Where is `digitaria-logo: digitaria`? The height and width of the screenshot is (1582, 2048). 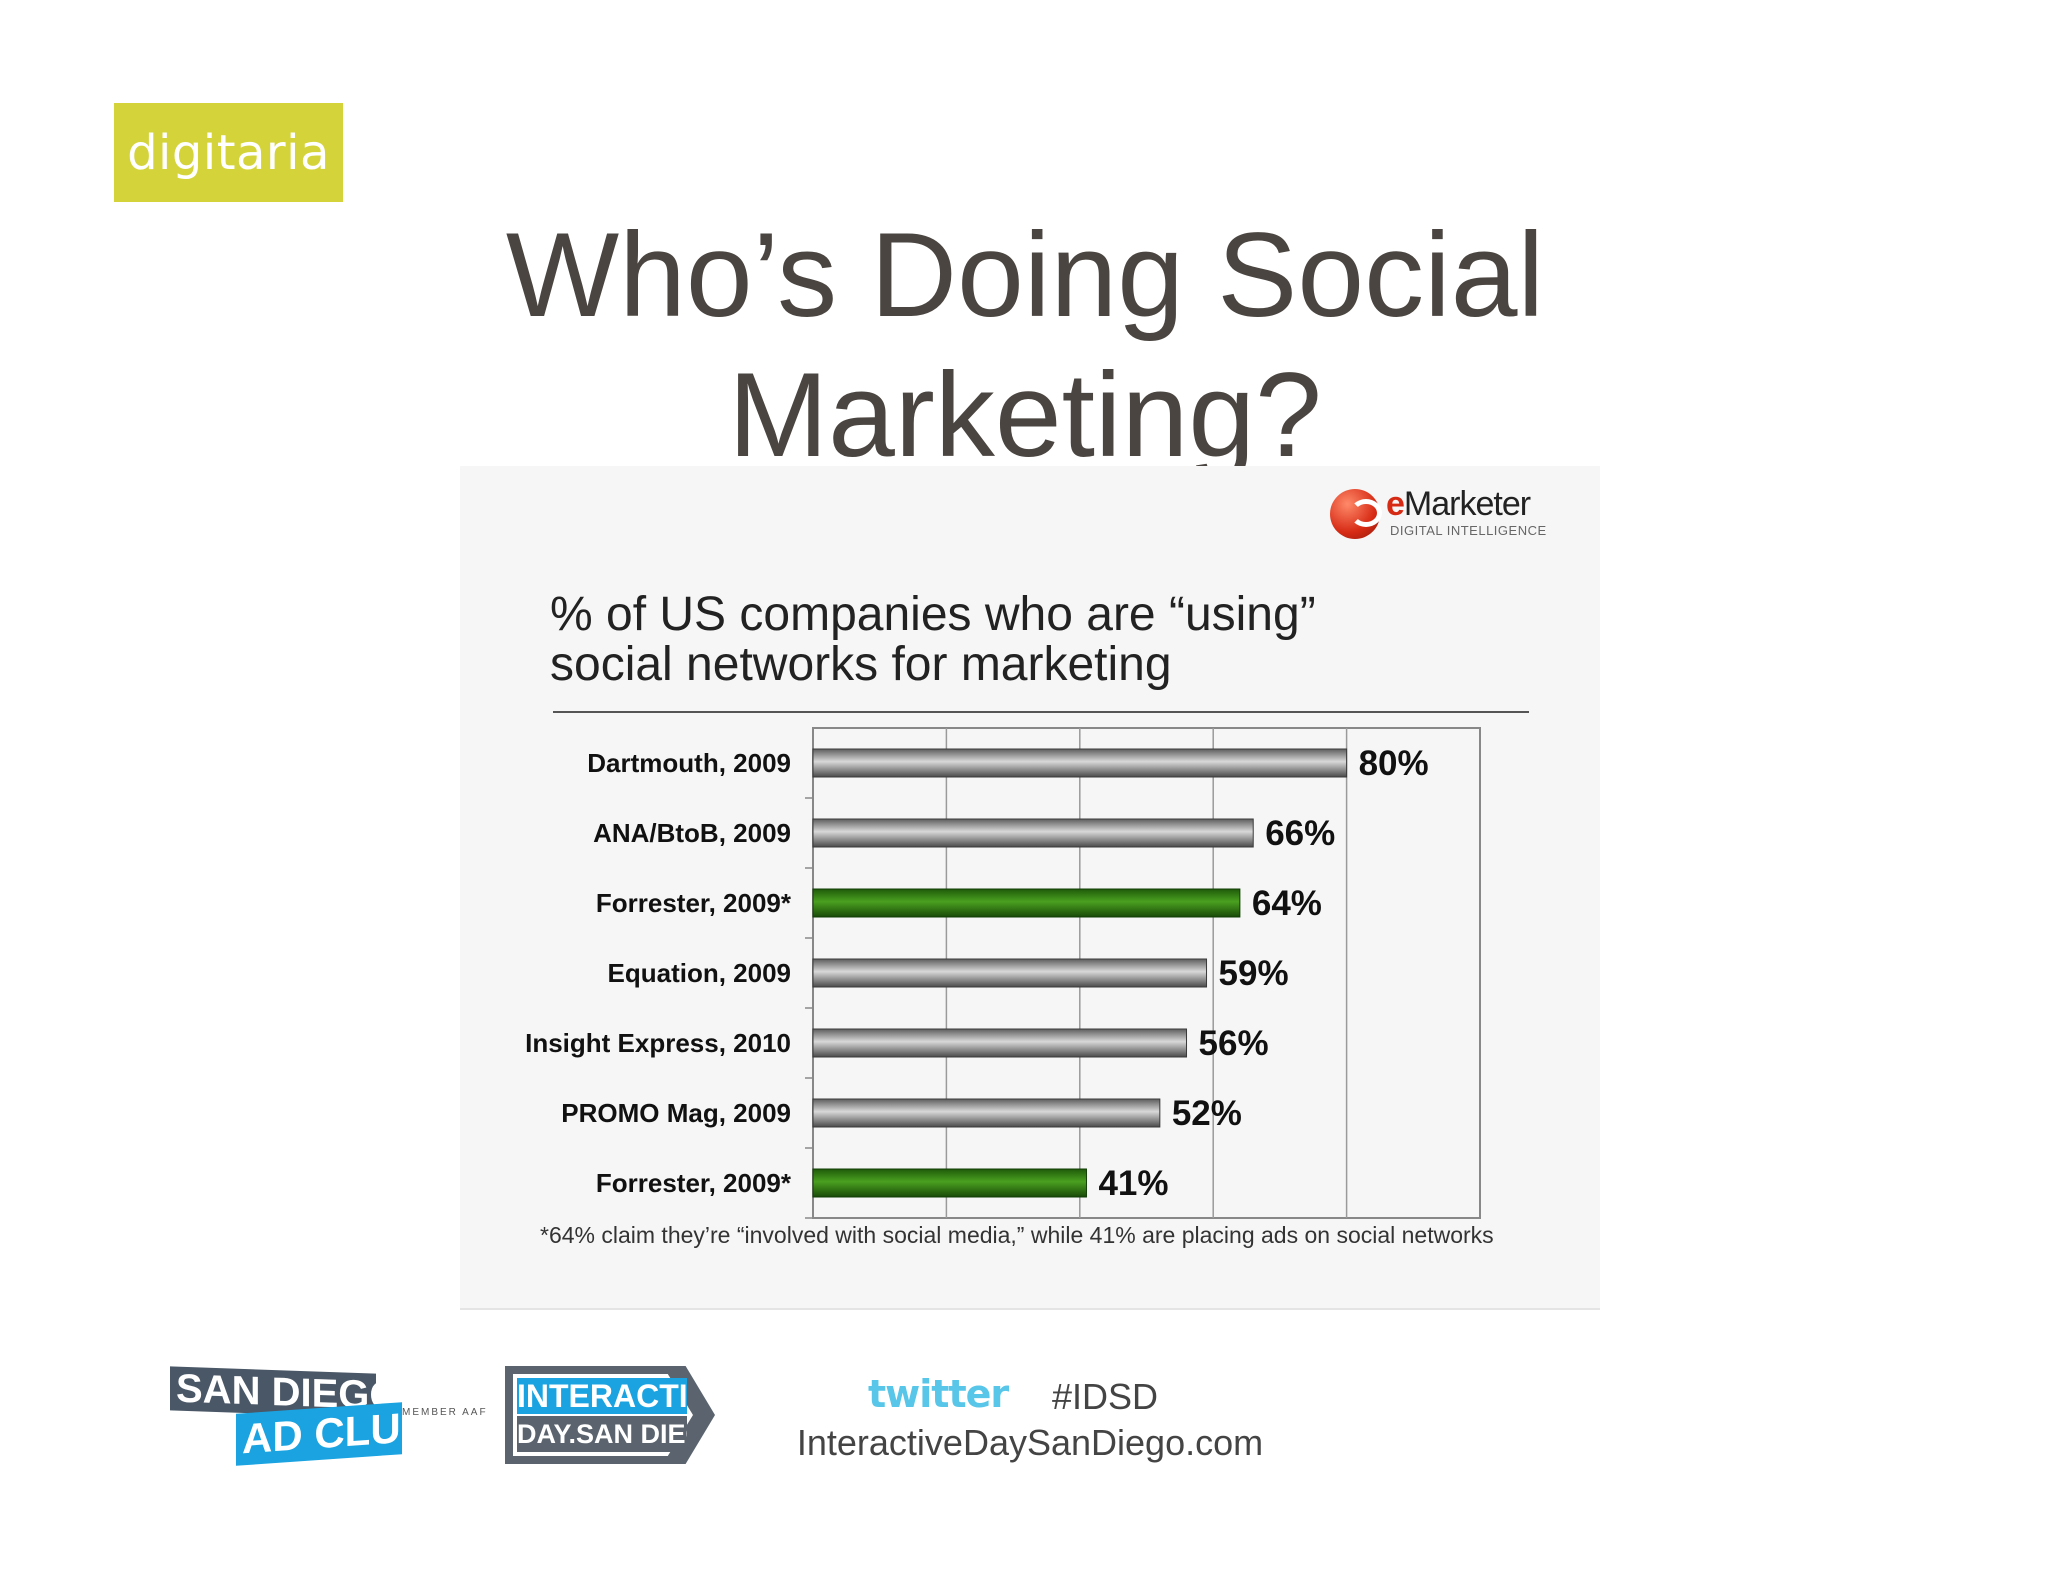 digitaria-logo: digitaria is located at coordinates (228, 152).